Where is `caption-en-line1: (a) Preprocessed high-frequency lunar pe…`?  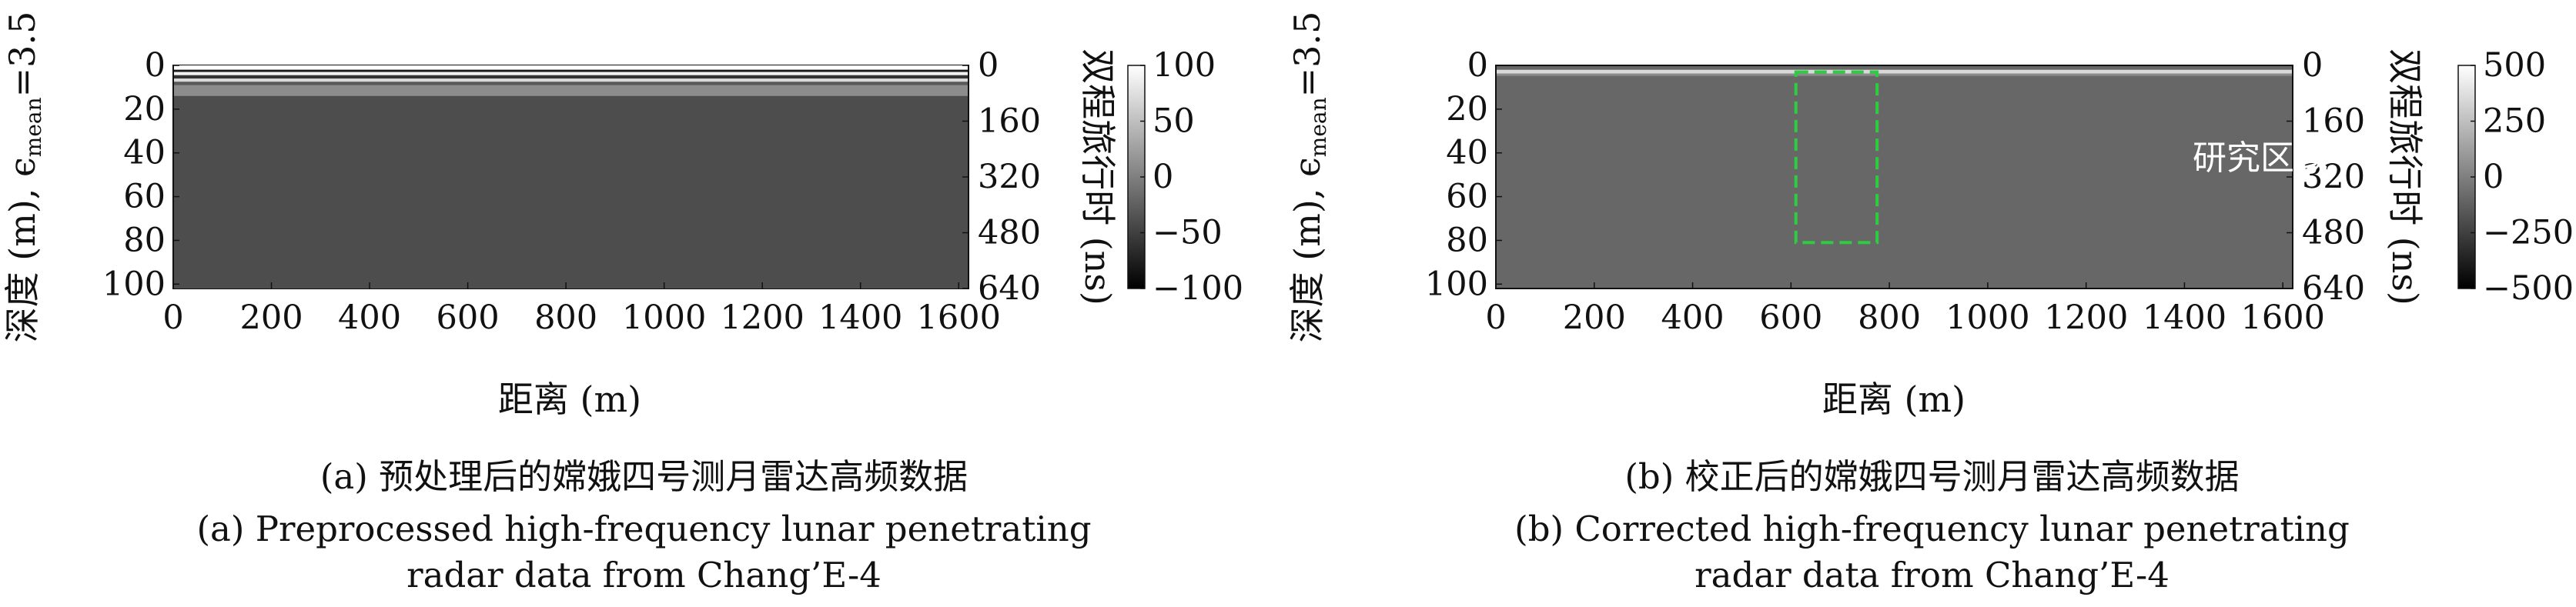 caption-en-line1: (a) Preprocessed high-frequency lunar pe… is located at coordinates (644, 529).